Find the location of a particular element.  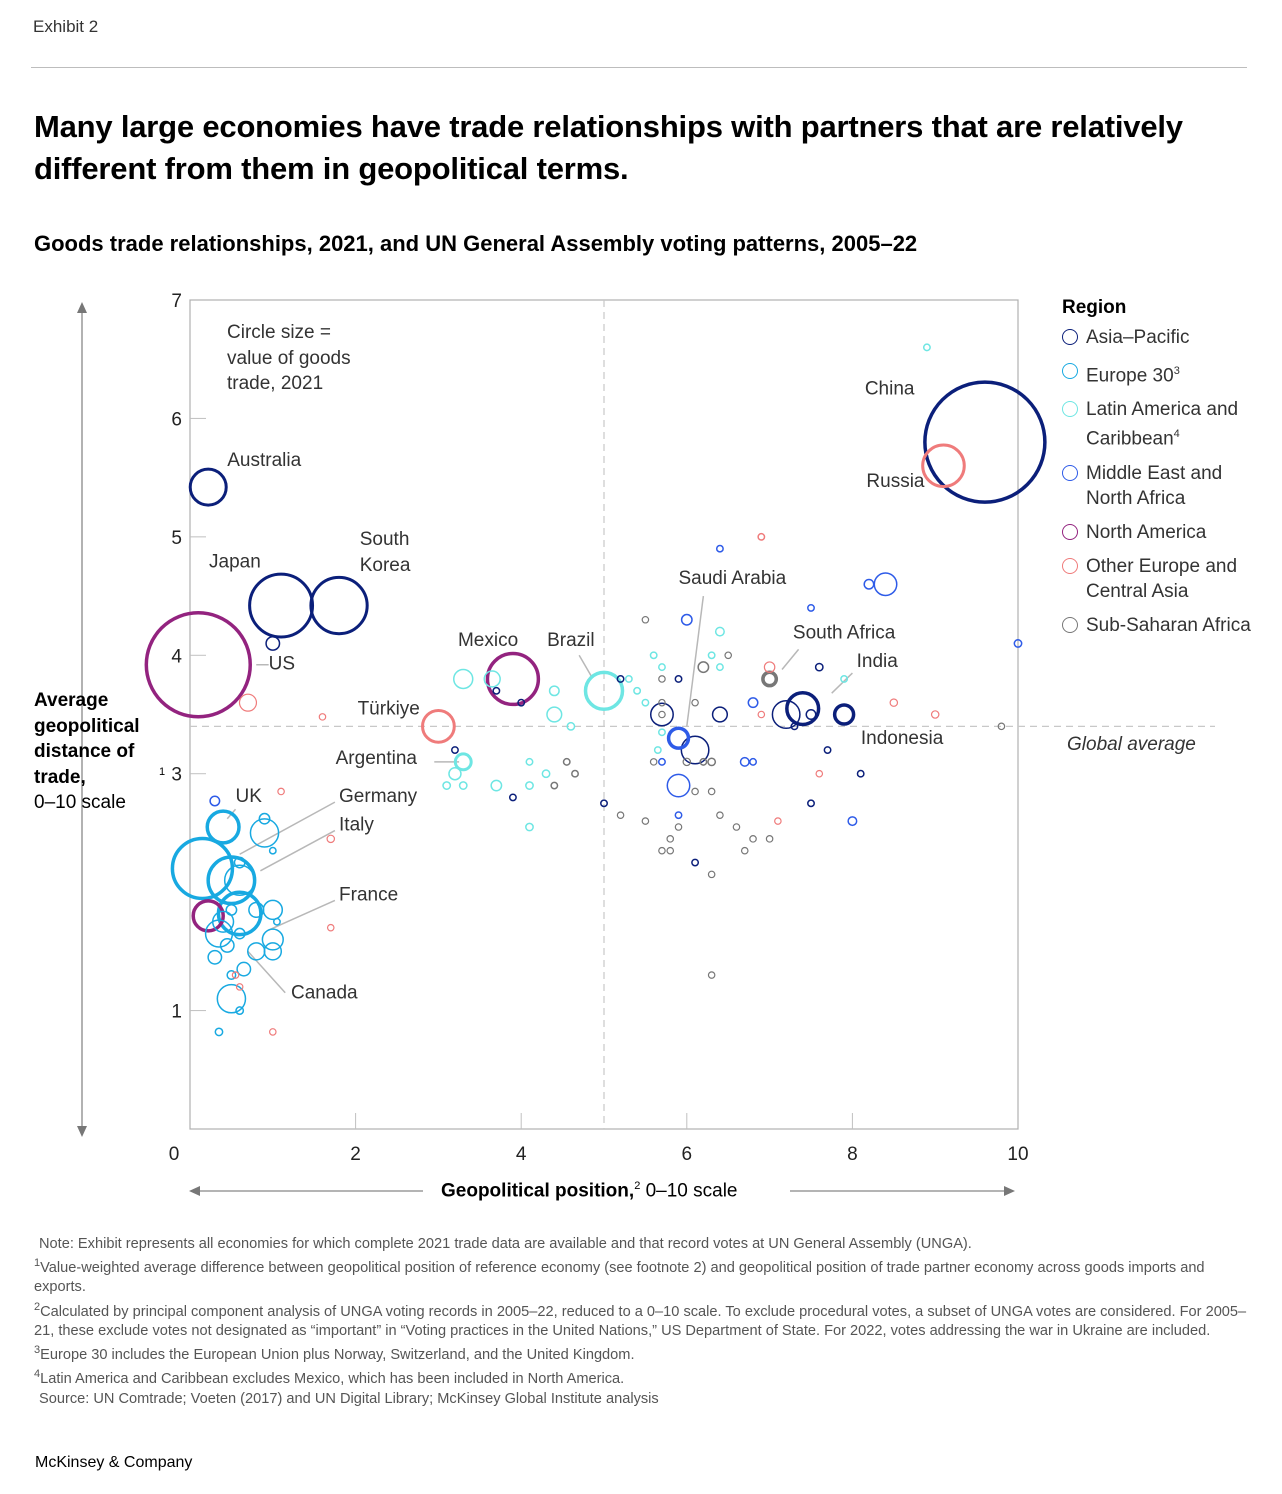

bubble-japan is located at coordinates (281, 605).